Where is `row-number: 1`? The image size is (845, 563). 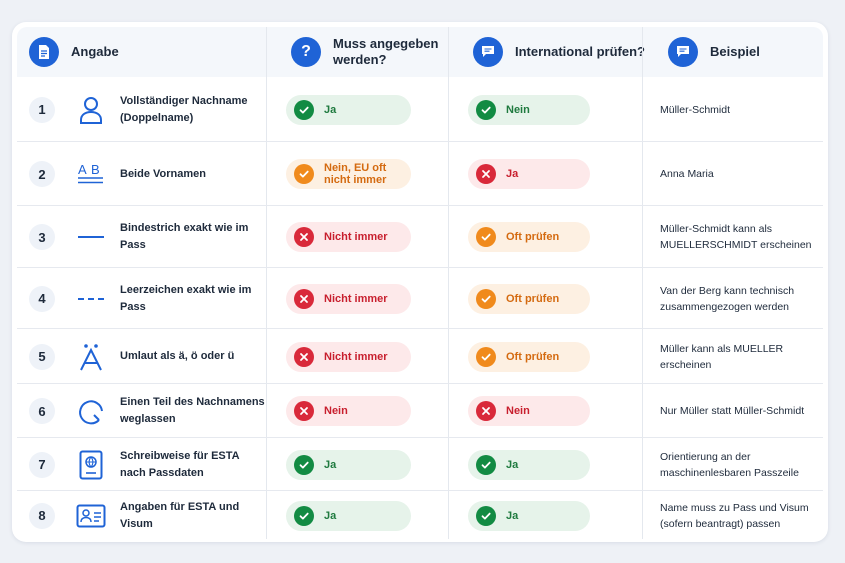 row-number: 1 is located at coordinates (42, 109).